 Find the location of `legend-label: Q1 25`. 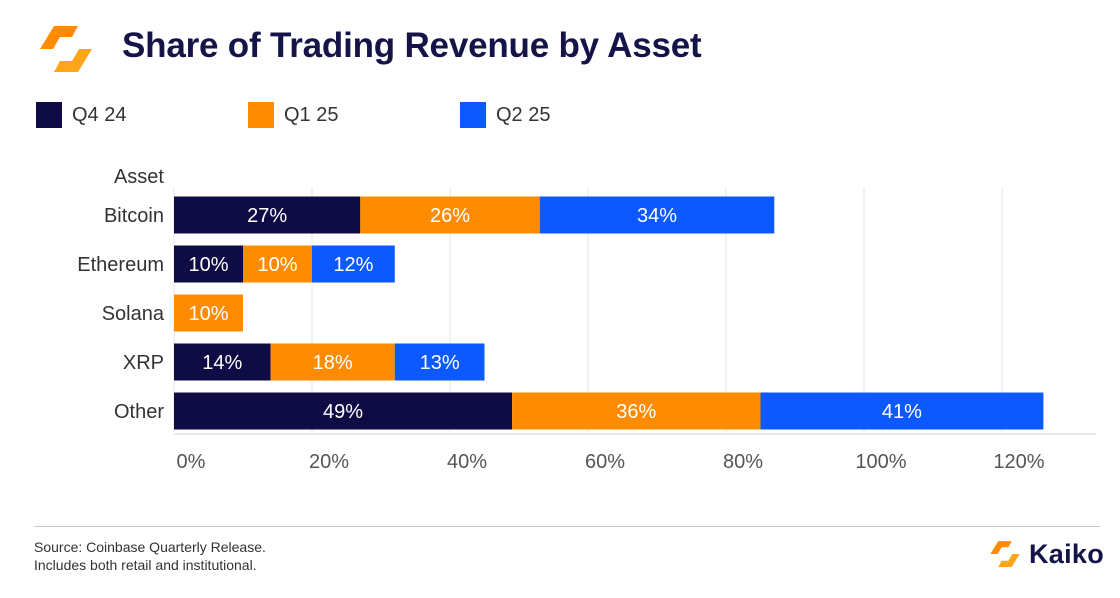

legend-label: Q1 25 is located at coordinates (311, 114).